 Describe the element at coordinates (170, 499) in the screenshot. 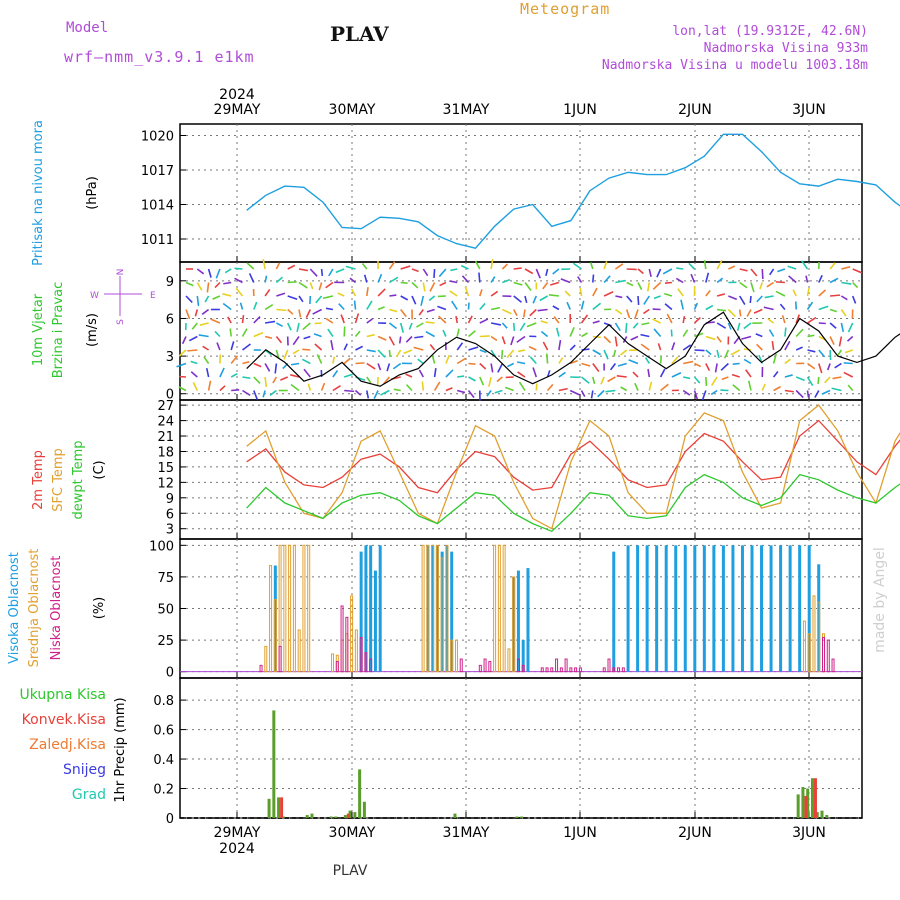

I see `temp-ytick-label: 9` at that location.